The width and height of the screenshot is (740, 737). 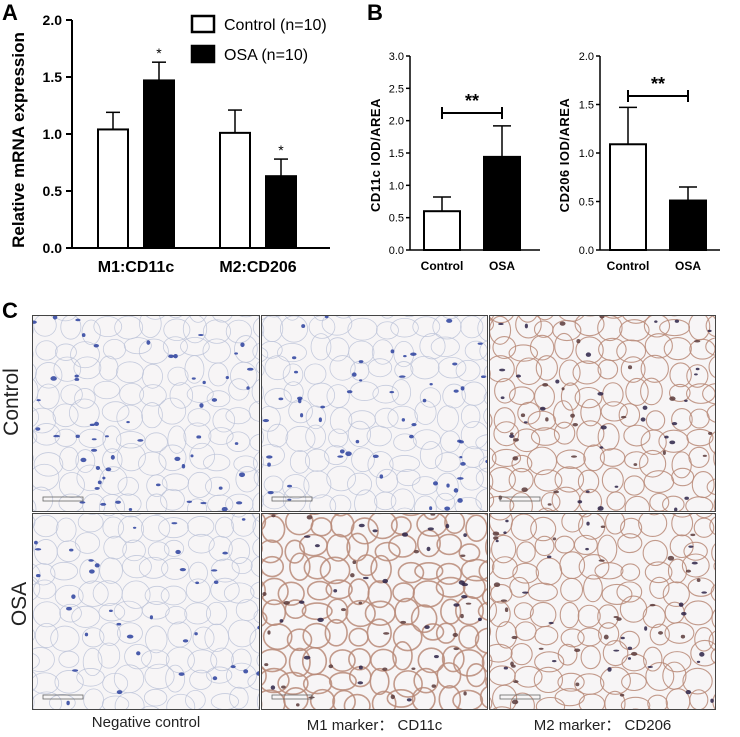 What do you see at coordinates (564, 155) in the screenshot?
I see `y-axis-label: CD206 IOD/AREA` at bounding box center [564, 155].